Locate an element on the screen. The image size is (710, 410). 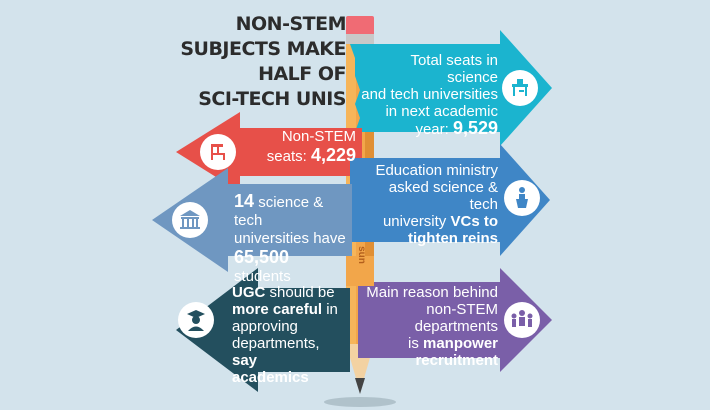
universities-line-2: universities have is located at coordinates (290, 238).